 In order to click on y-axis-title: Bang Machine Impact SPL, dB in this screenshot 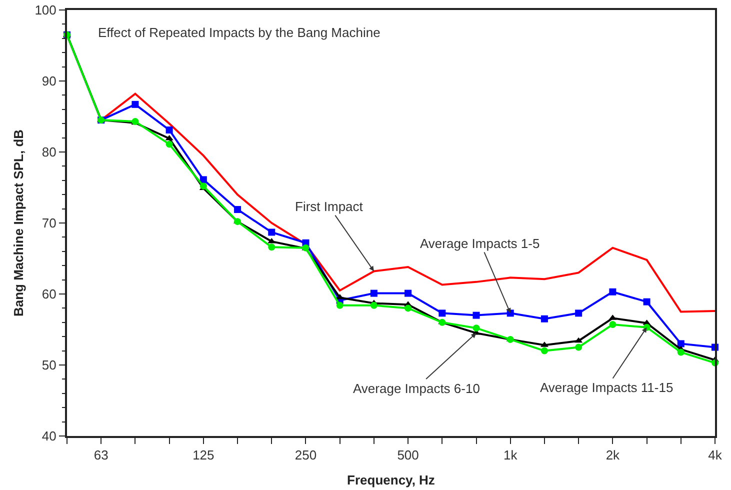, I will do `click(18, 223)`.